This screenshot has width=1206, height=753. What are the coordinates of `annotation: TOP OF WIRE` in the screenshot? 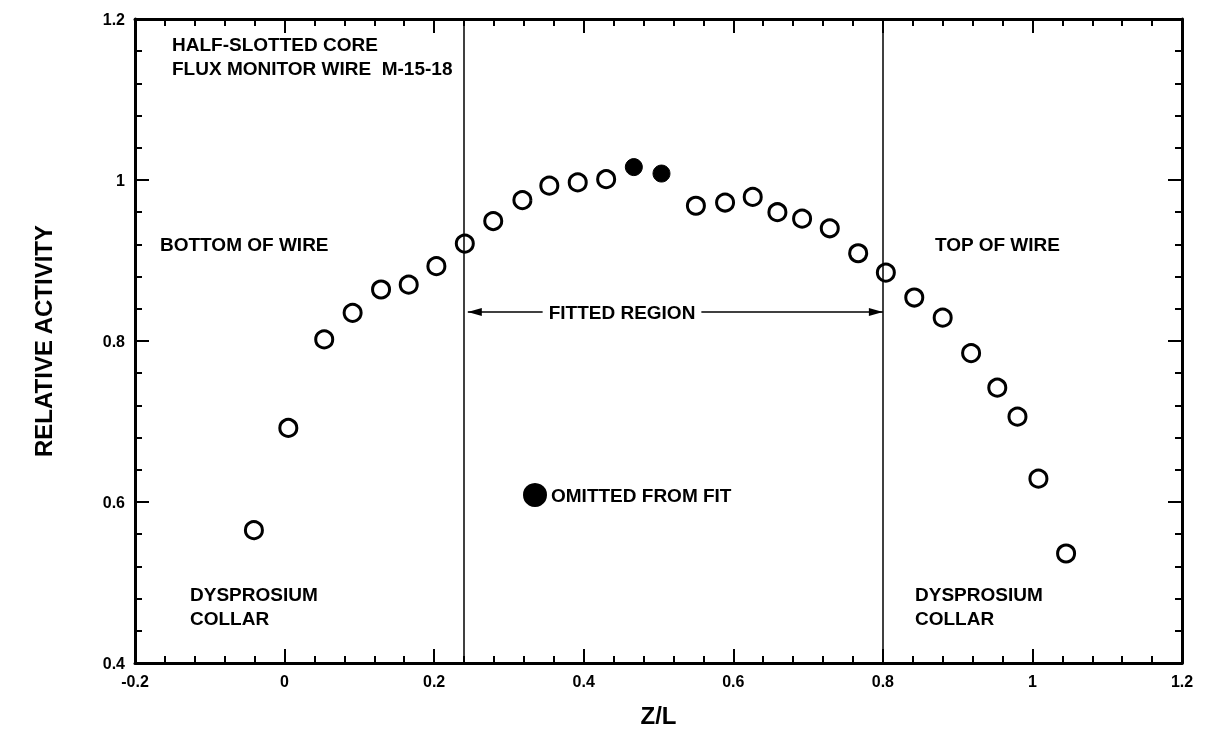 It's located at (997, 244).